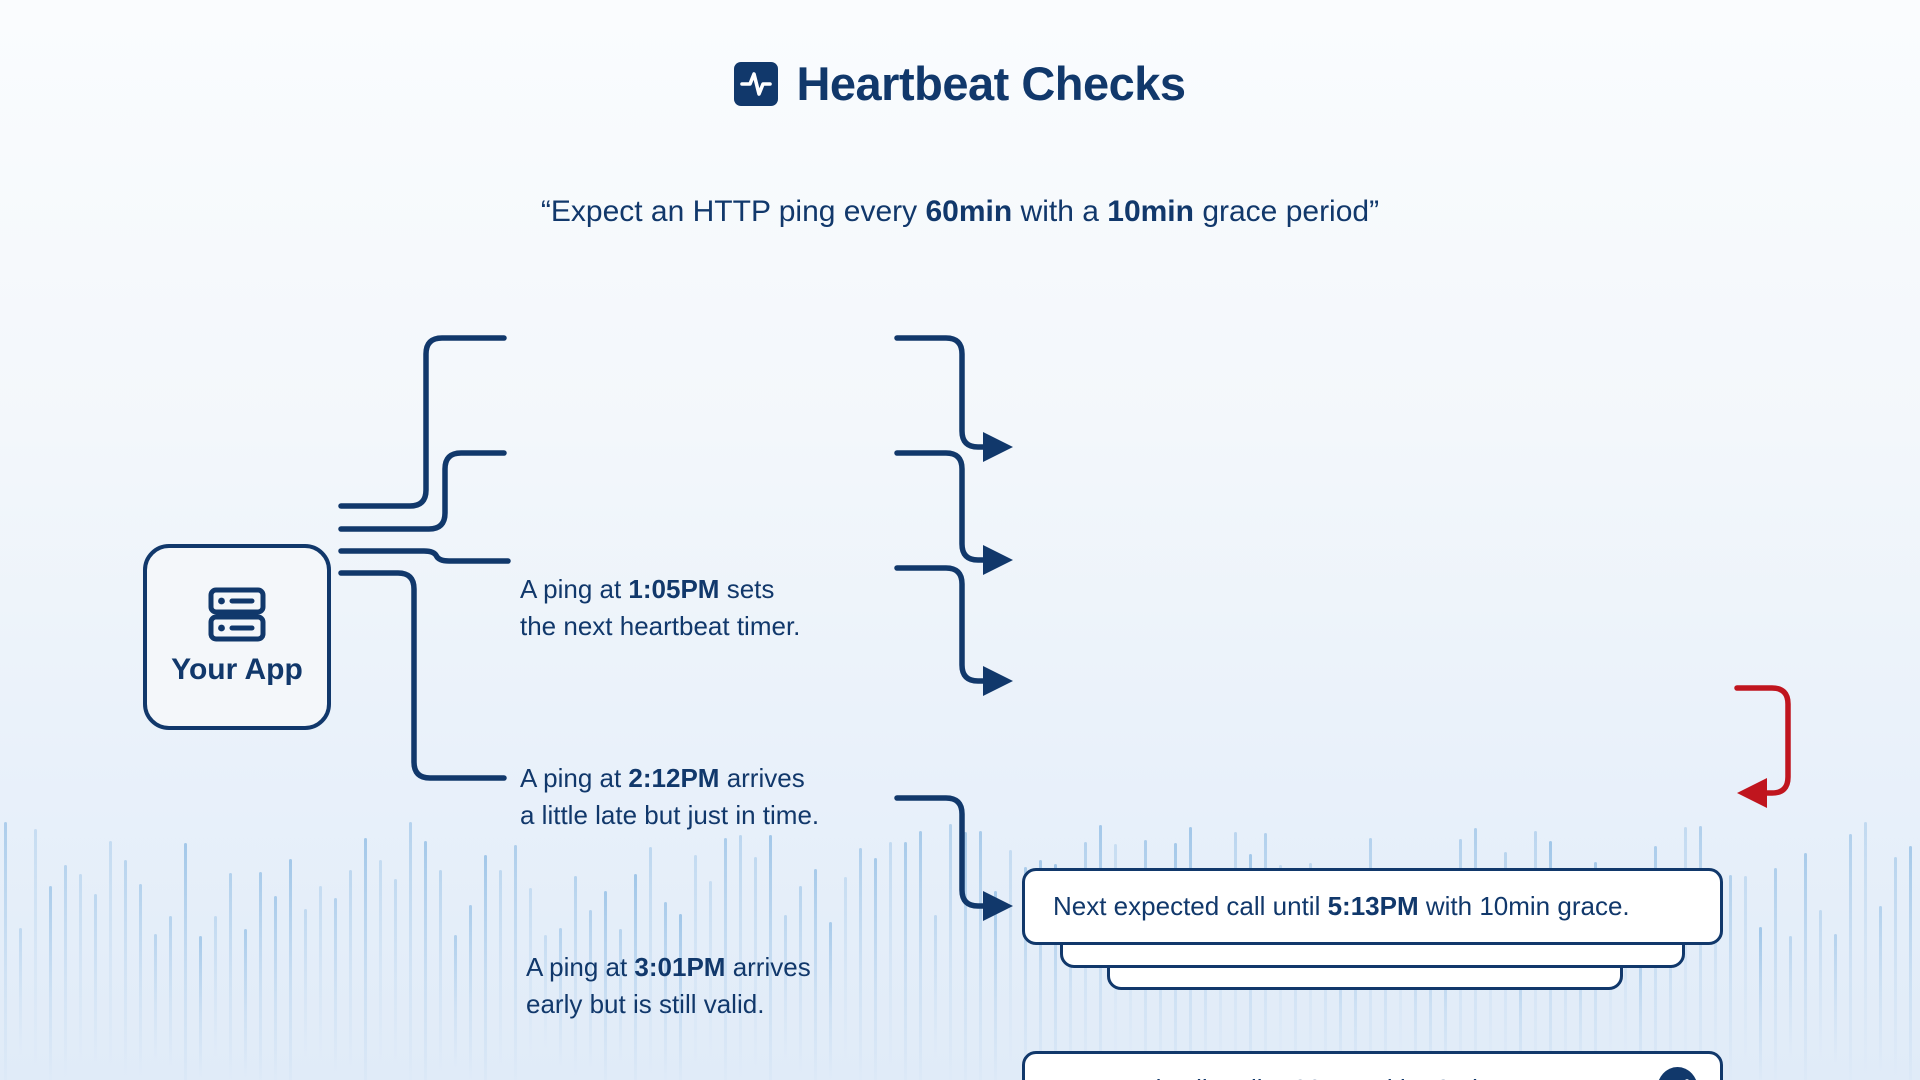 This screenshot has width=1920, height=1080. I want to click on check-icon, so click(1677, 1073).